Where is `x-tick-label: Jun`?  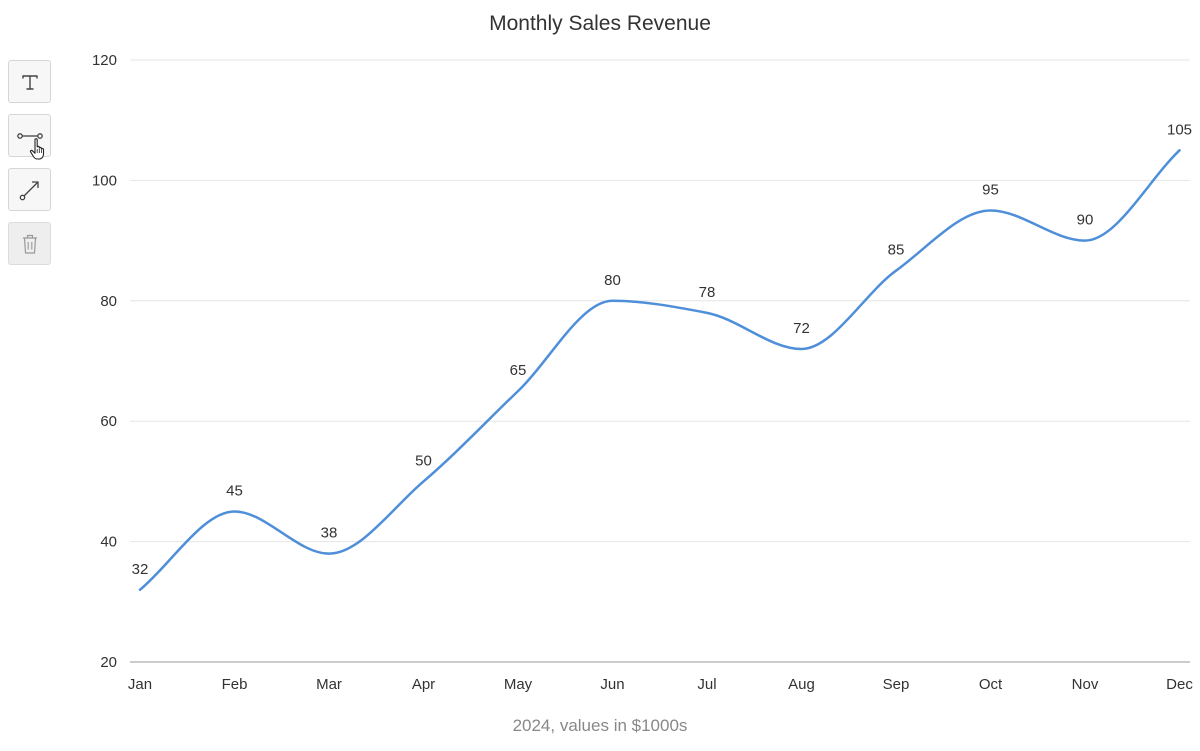 x-tick-label: Jun is located at coordinates (612, 684).